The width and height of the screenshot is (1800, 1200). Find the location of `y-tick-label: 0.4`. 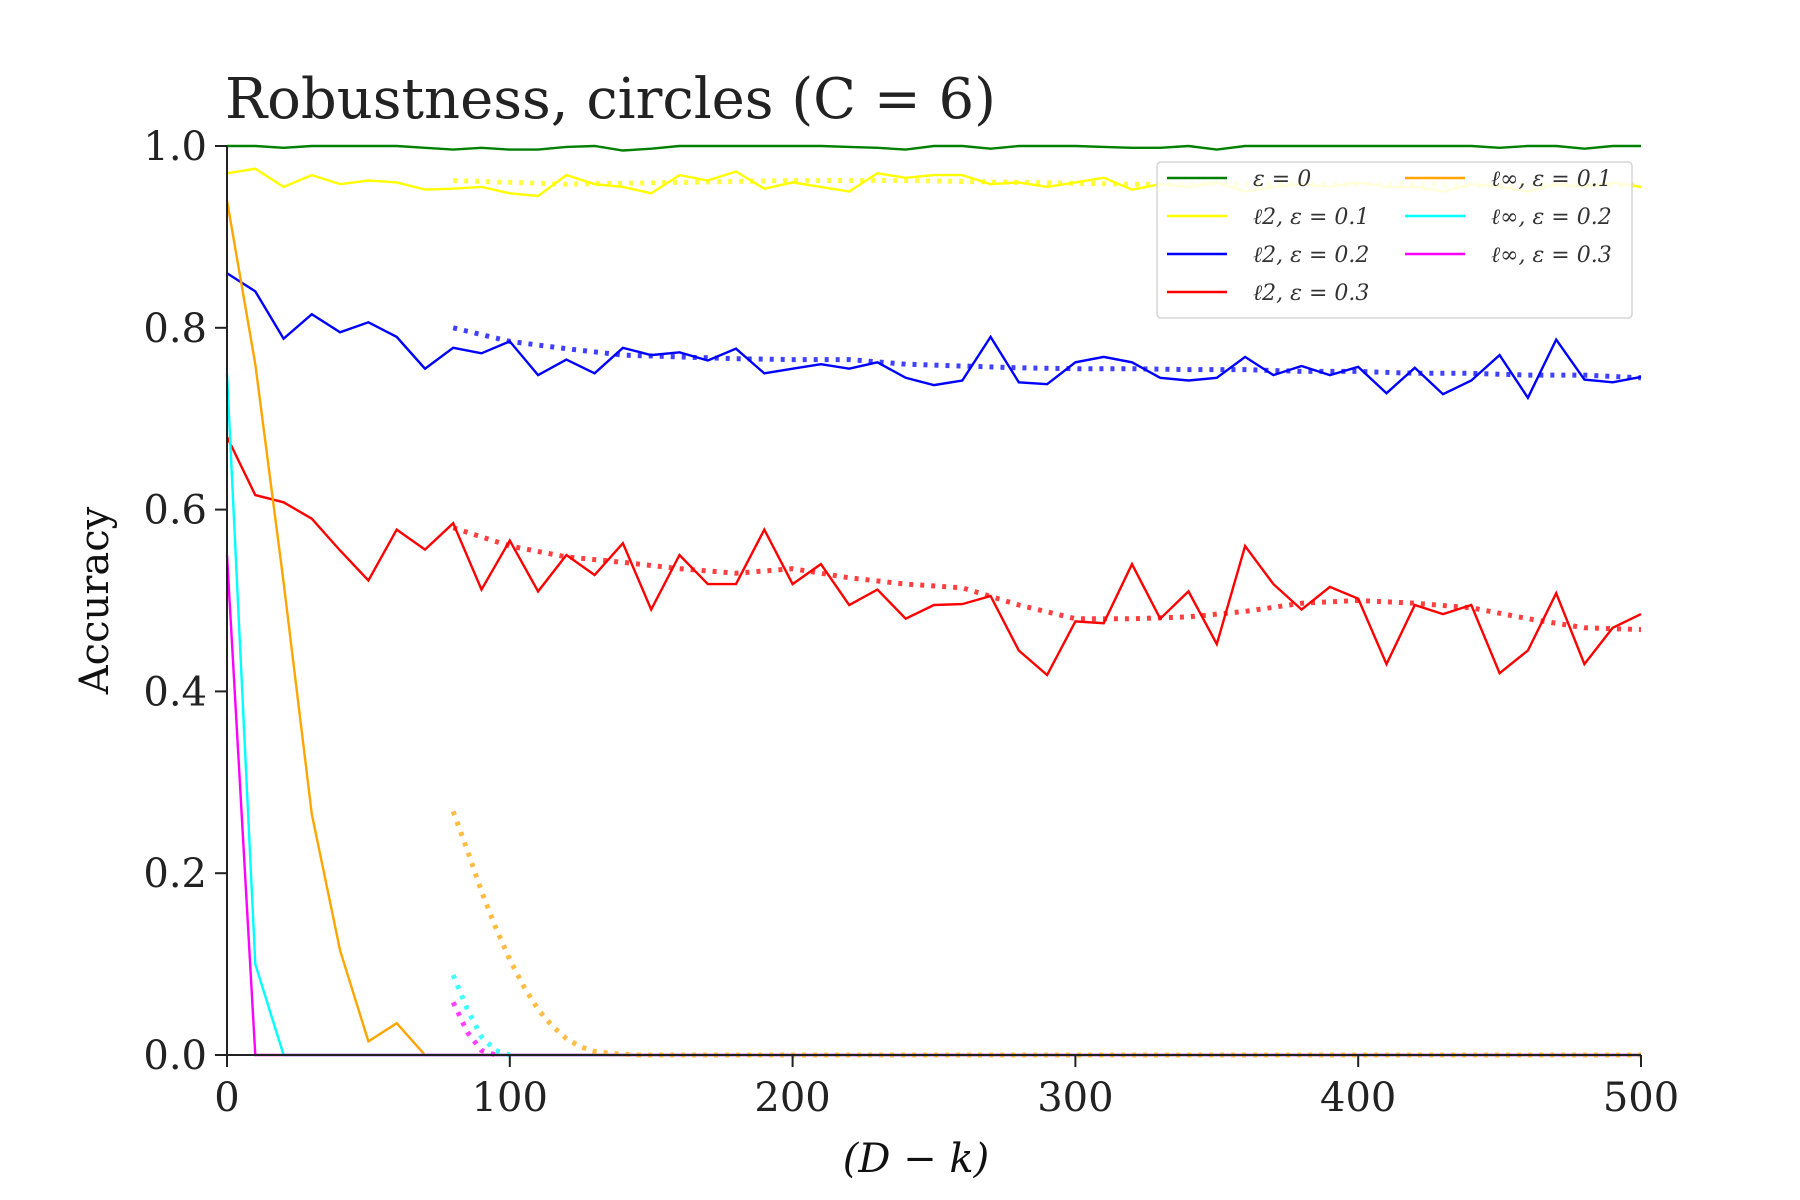

y-tick-label: 0.4 is located at coordinates (175, 692).